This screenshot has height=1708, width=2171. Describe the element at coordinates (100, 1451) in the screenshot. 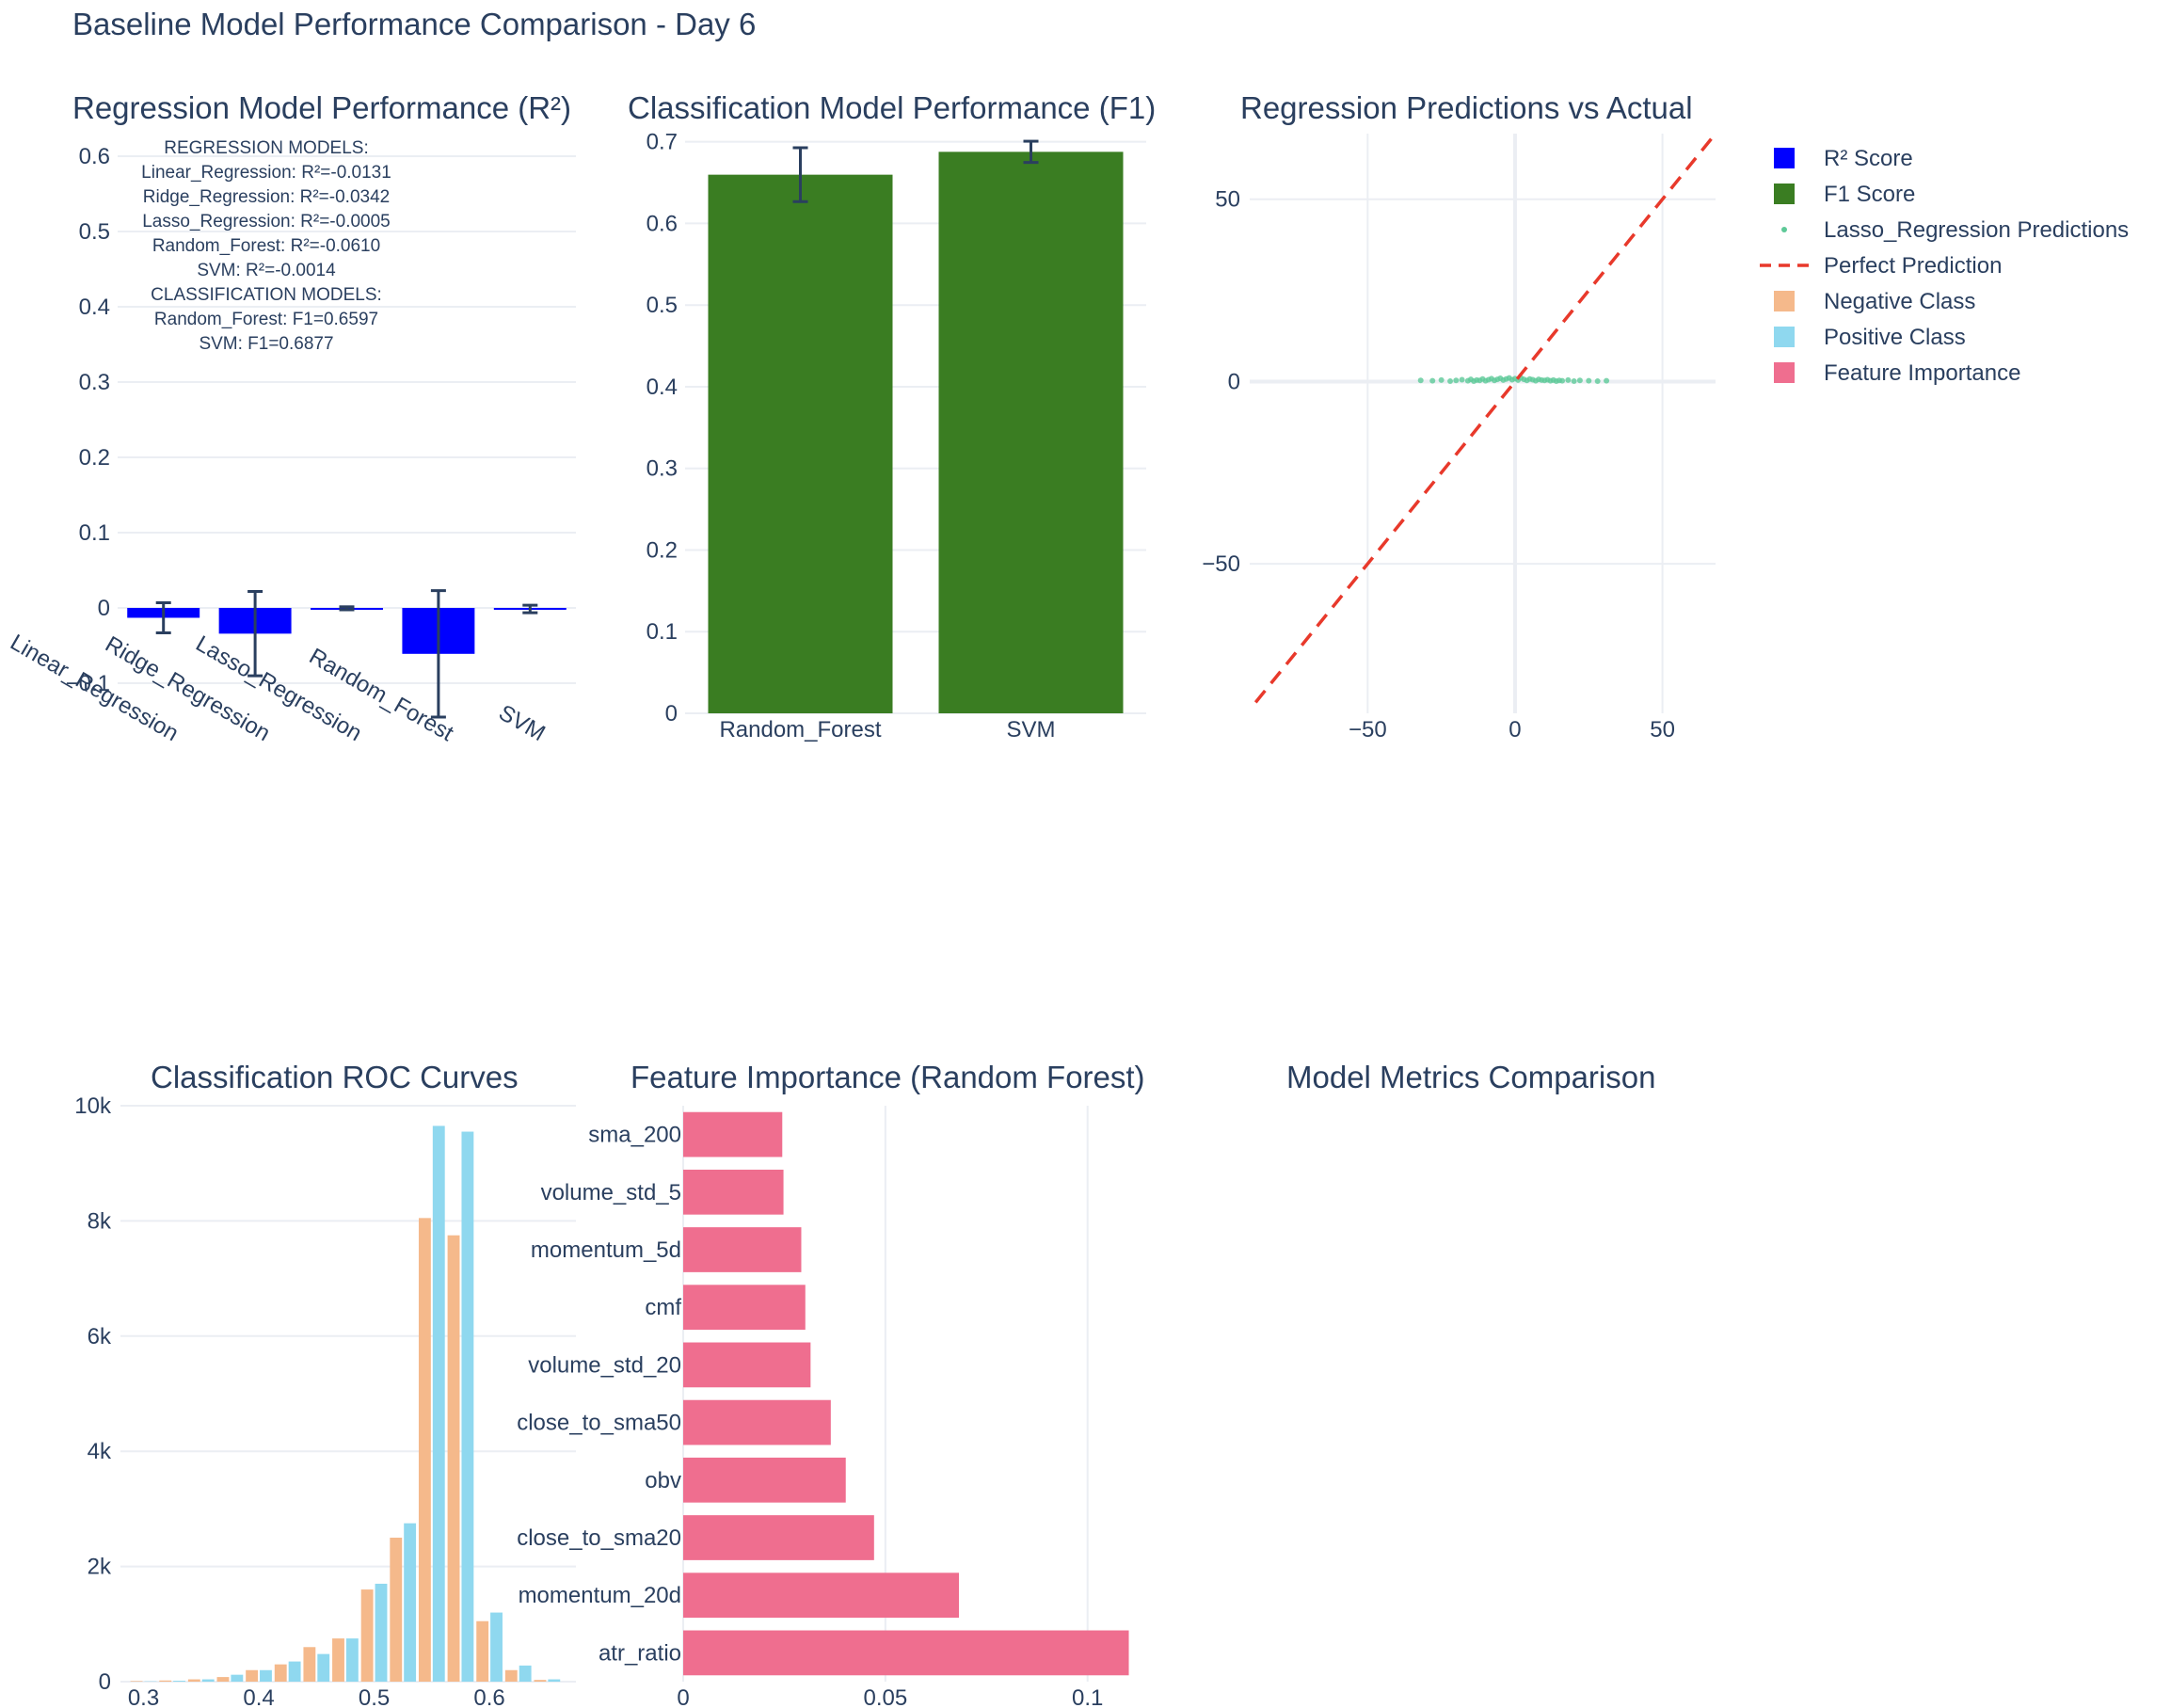

I see `y-tick-label: 4k` at that location.